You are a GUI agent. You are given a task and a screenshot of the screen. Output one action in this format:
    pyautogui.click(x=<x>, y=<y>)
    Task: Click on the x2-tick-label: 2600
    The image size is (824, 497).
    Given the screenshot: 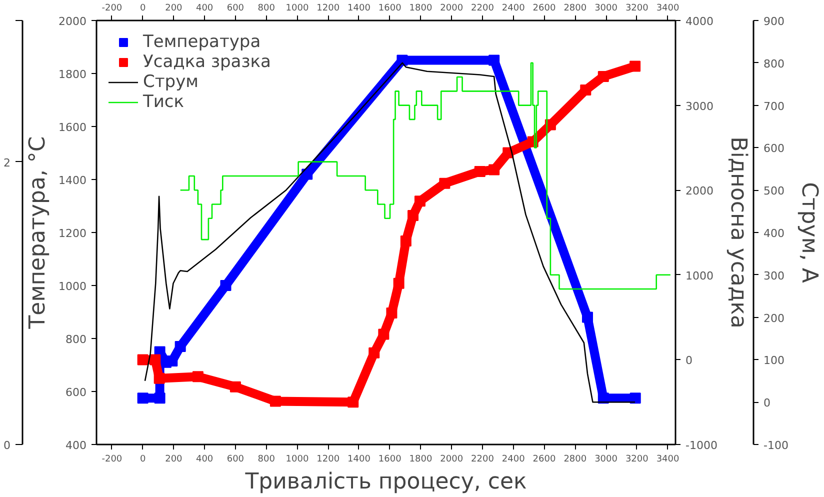 What is the action you would take?
    pyautogui.click(x=544, y=459)
    